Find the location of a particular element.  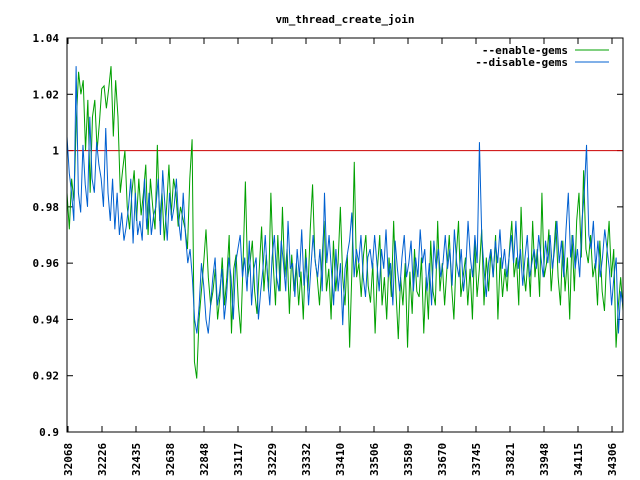

x-tick-label: 33745 is located at coordinates (476, 459).